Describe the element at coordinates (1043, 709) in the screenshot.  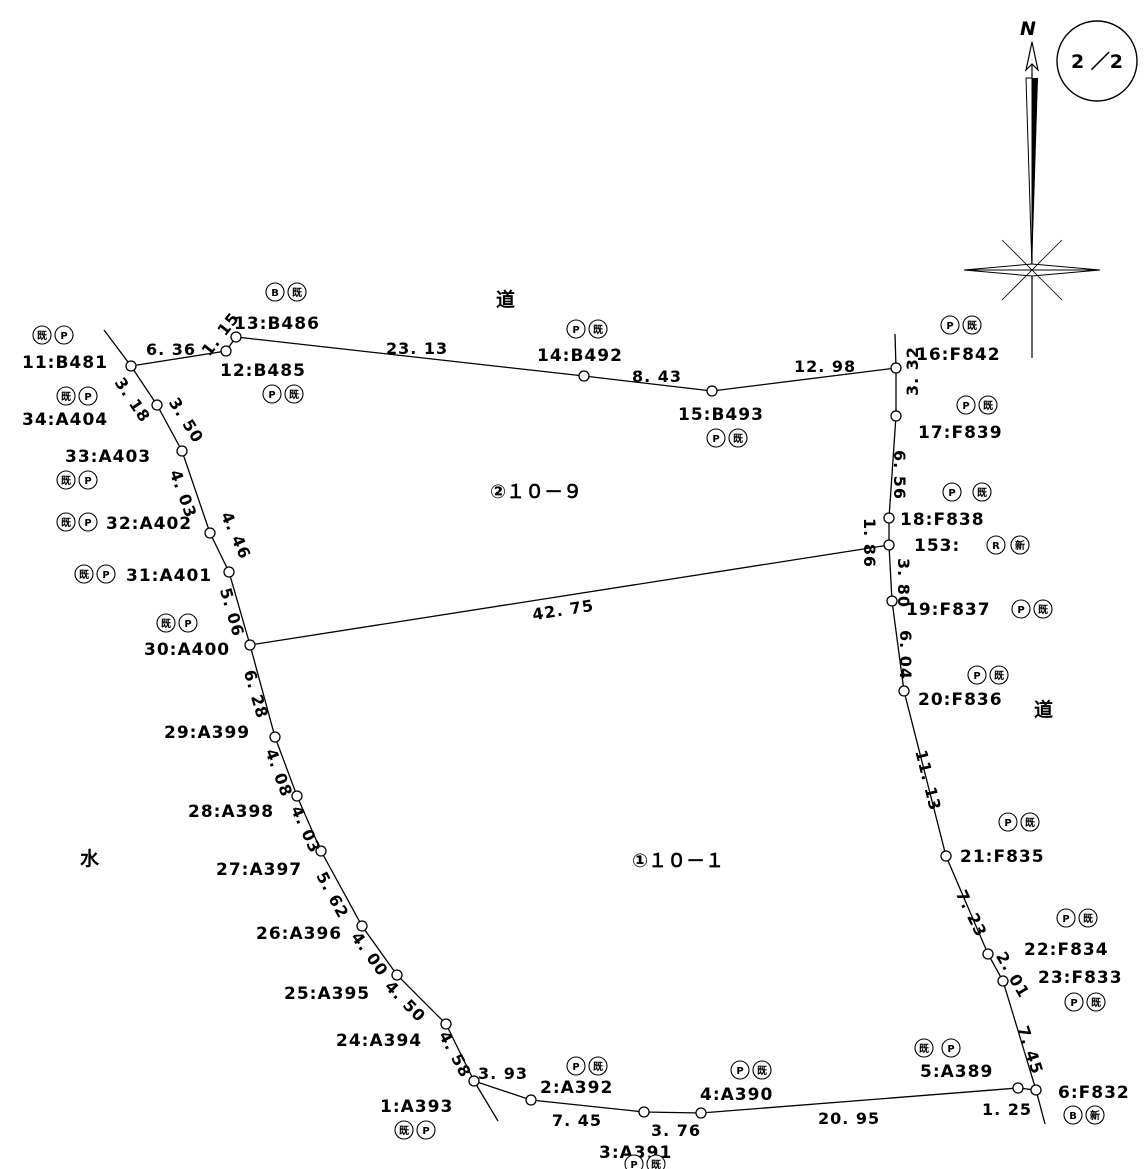
I see `road-right-label: 道` at that location.